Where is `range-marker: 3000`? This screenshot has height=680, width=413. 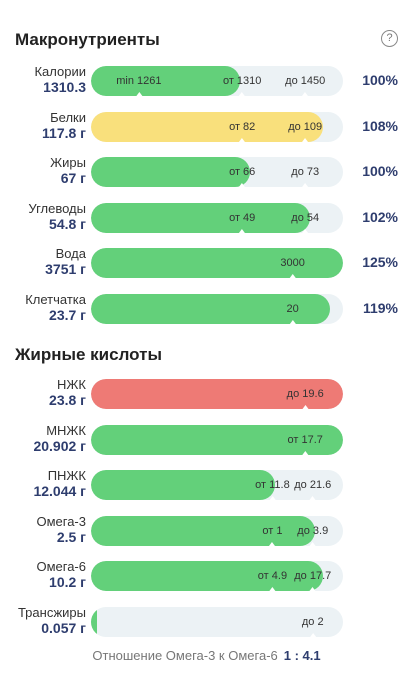
range-marker: 3000 is located at coordinates (292, 263).